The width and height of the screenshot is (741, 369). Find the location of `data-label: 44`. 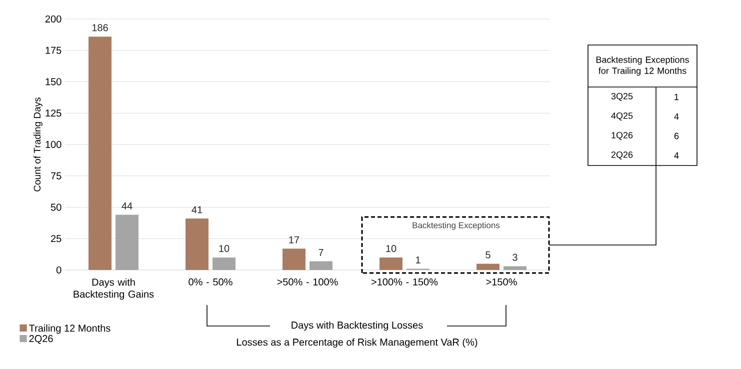

data-label: 44 is located at coordinates (127, 206).